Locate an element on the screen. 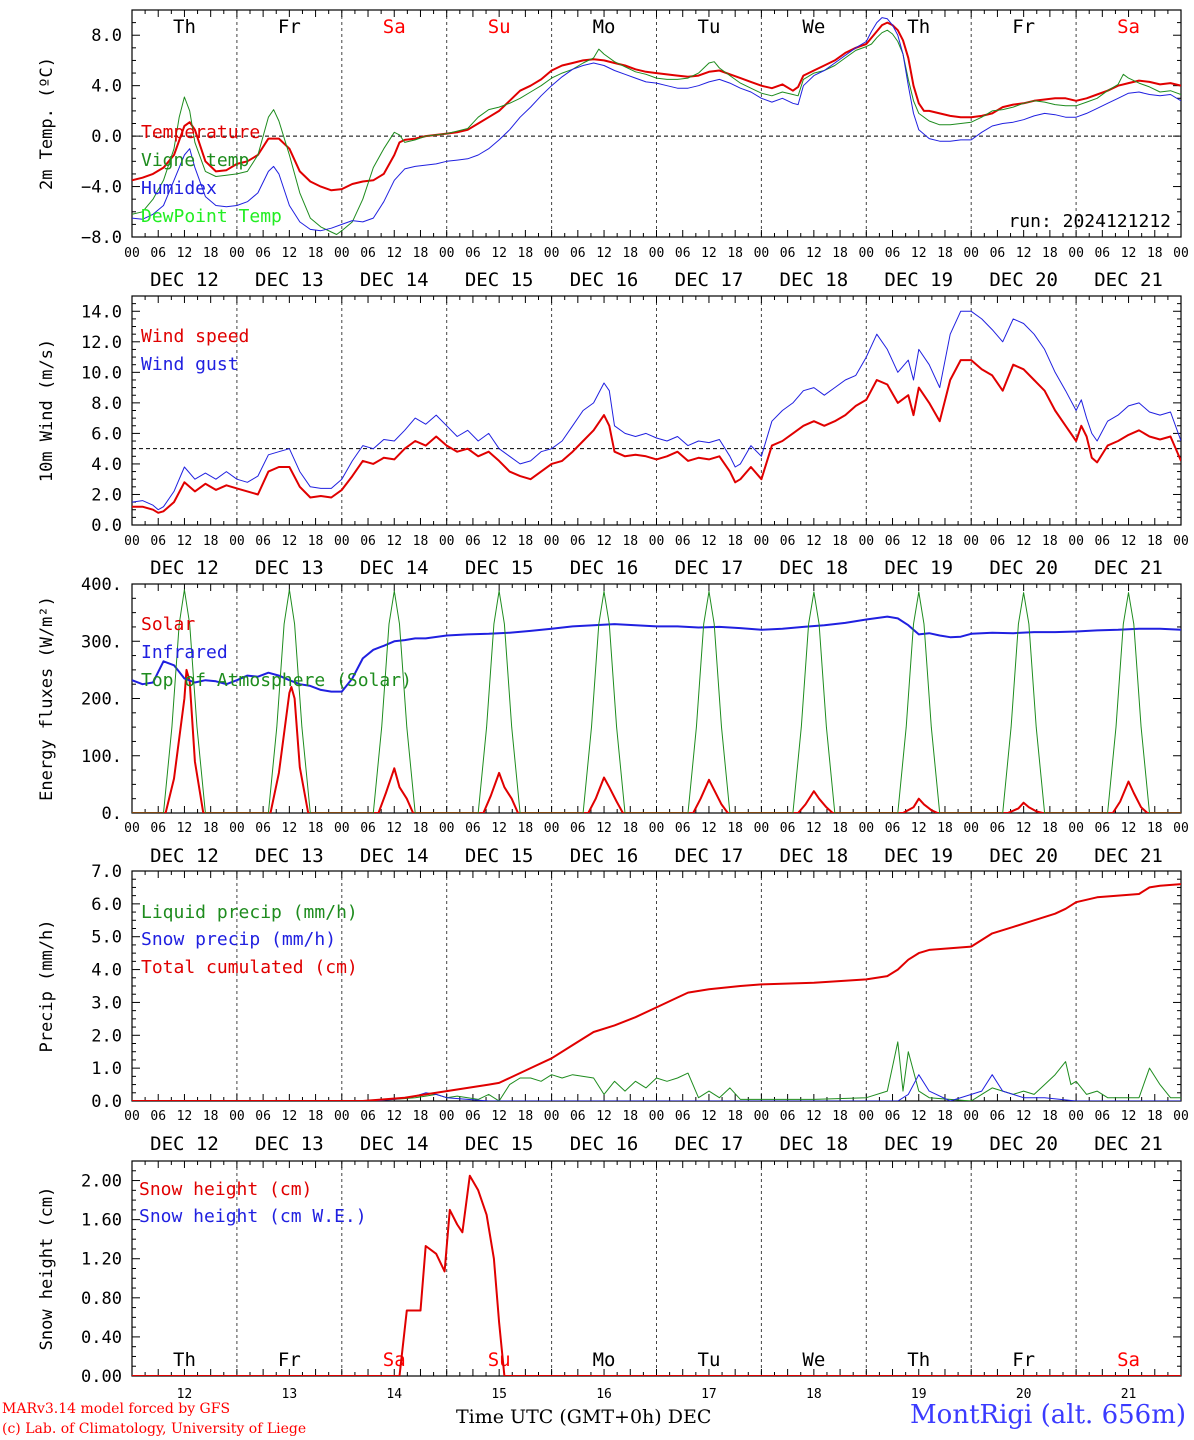  y-tick-label: 10.0 is located at coordinates (101, 373).